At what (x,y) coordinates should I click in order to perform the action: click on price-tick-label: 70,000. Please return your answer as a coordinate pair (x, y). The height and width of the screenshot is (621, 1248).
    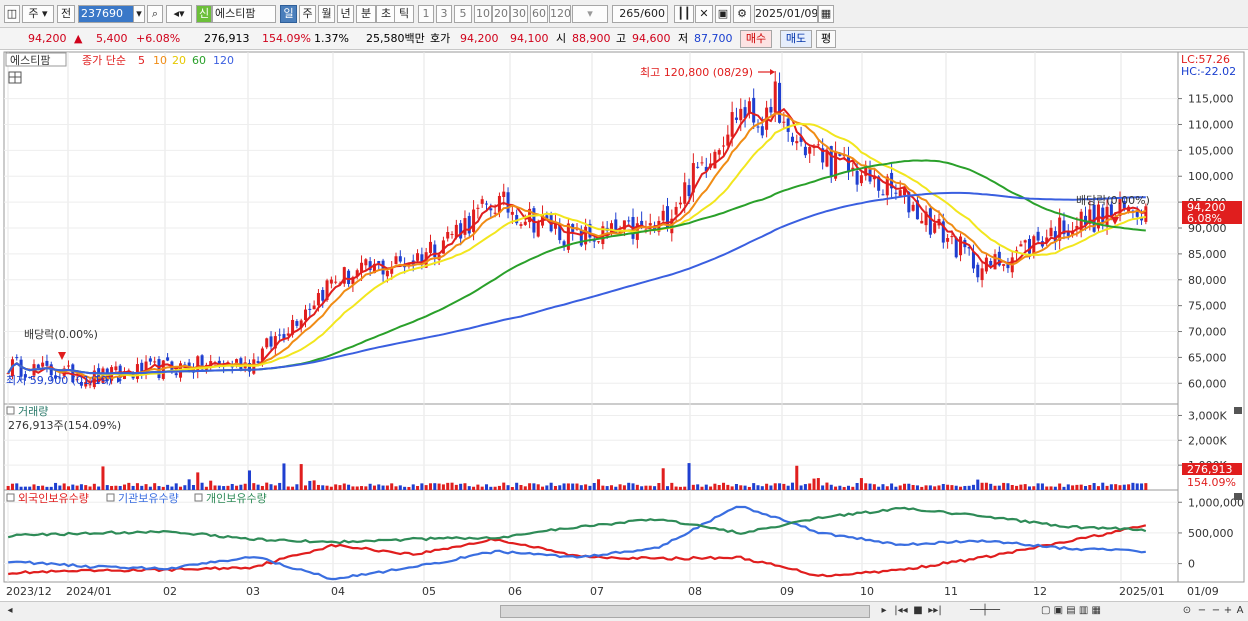
    Looking at the image, I should click on (1207, 332).